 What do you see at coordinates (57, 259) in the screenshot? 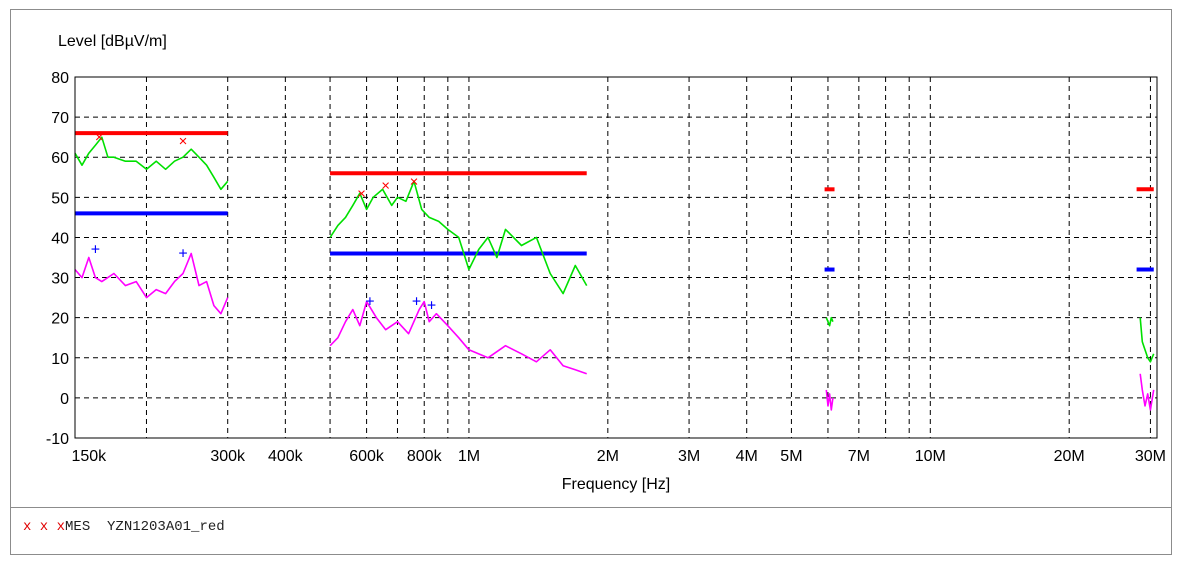
I see `y-tick-labels: 80 70 60 50 40 30 20 10 0 -10` at bounding box center [57, 259].